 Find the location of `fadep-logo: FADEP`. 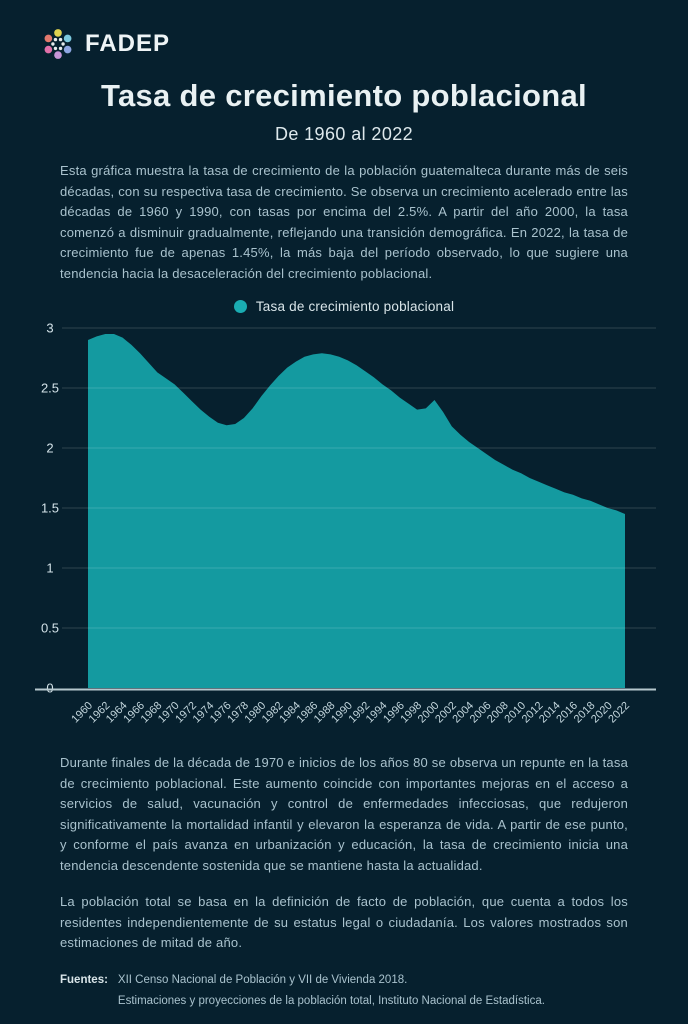

fadep-logo: FADEP is located at coordinates (364, 44).